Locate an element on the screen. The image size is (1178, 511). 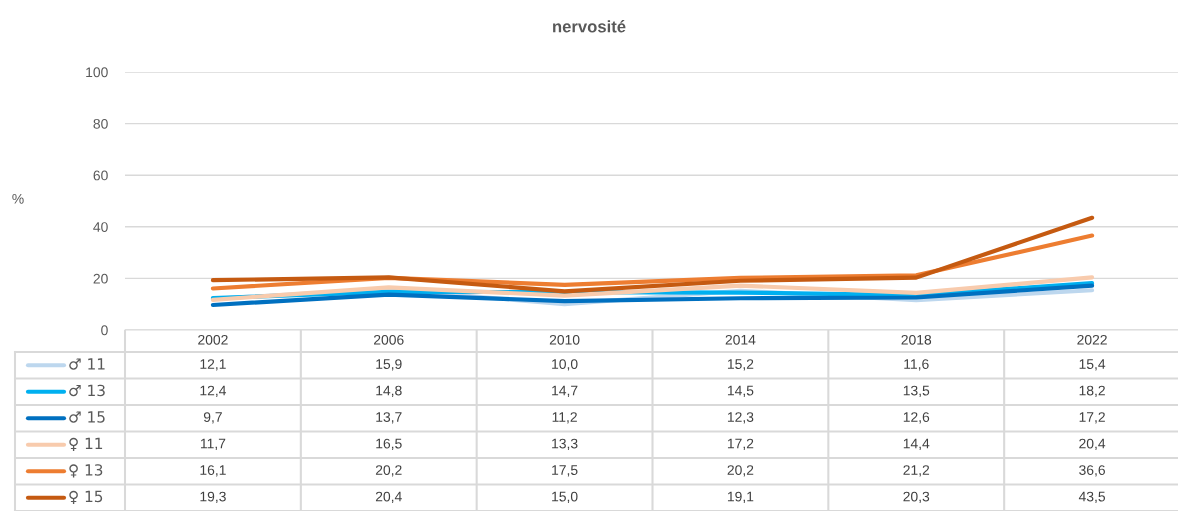
legend-label: ♀ 13 is located at coordinates (86, 471).